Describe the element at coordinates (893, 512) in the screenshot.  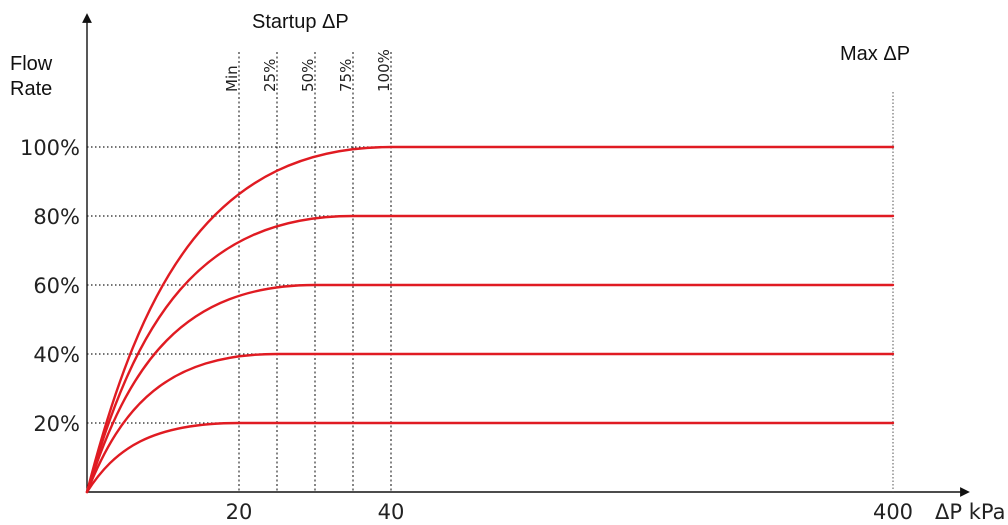
I see `x-tick-label-2: 400` at that location.